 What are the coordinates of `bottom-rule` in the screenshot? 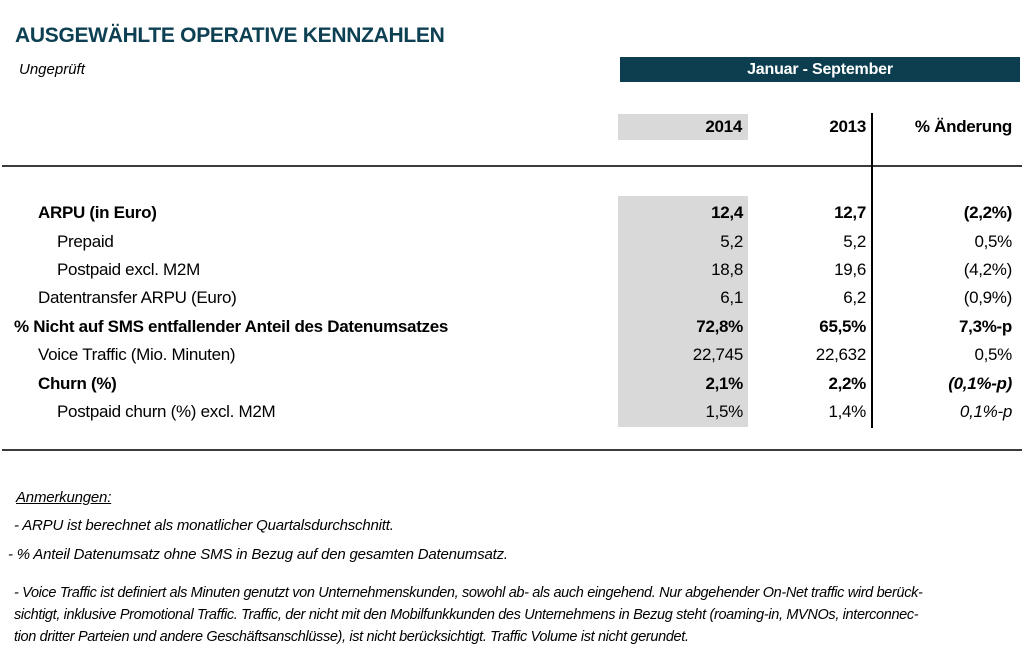 It's located at (512, 450).